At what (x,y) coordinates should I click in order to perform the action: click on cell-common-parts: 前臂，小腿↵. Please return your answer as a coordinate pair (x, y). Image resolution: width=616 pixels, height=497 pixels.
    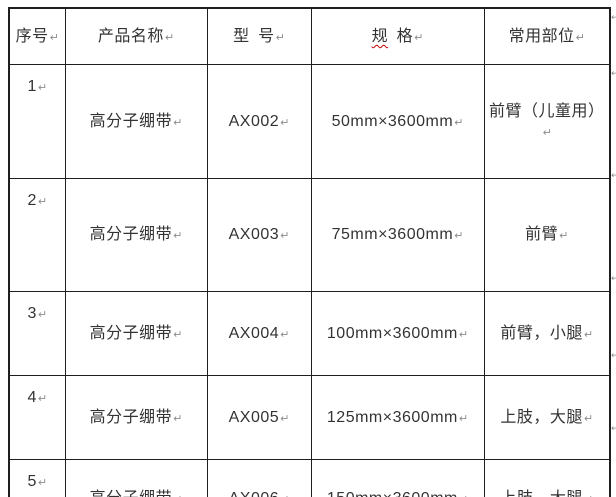
    Looking at the image, I should click on (547, 333).